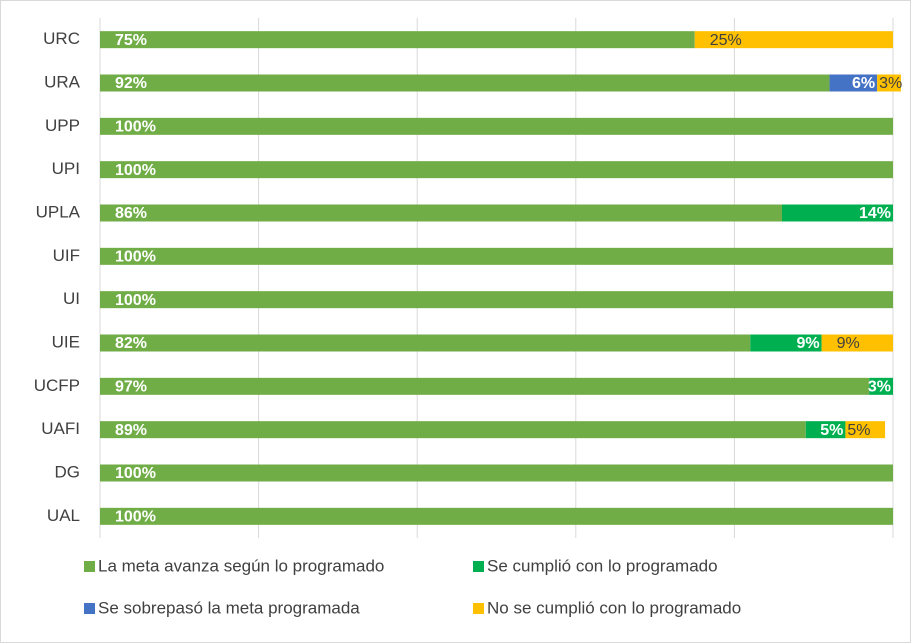 The image size is (912, 644). What do you see at coordinates (62, 81) in the screenshot?
I see `y-tick-label: URA` at bounding box center [62, 81].